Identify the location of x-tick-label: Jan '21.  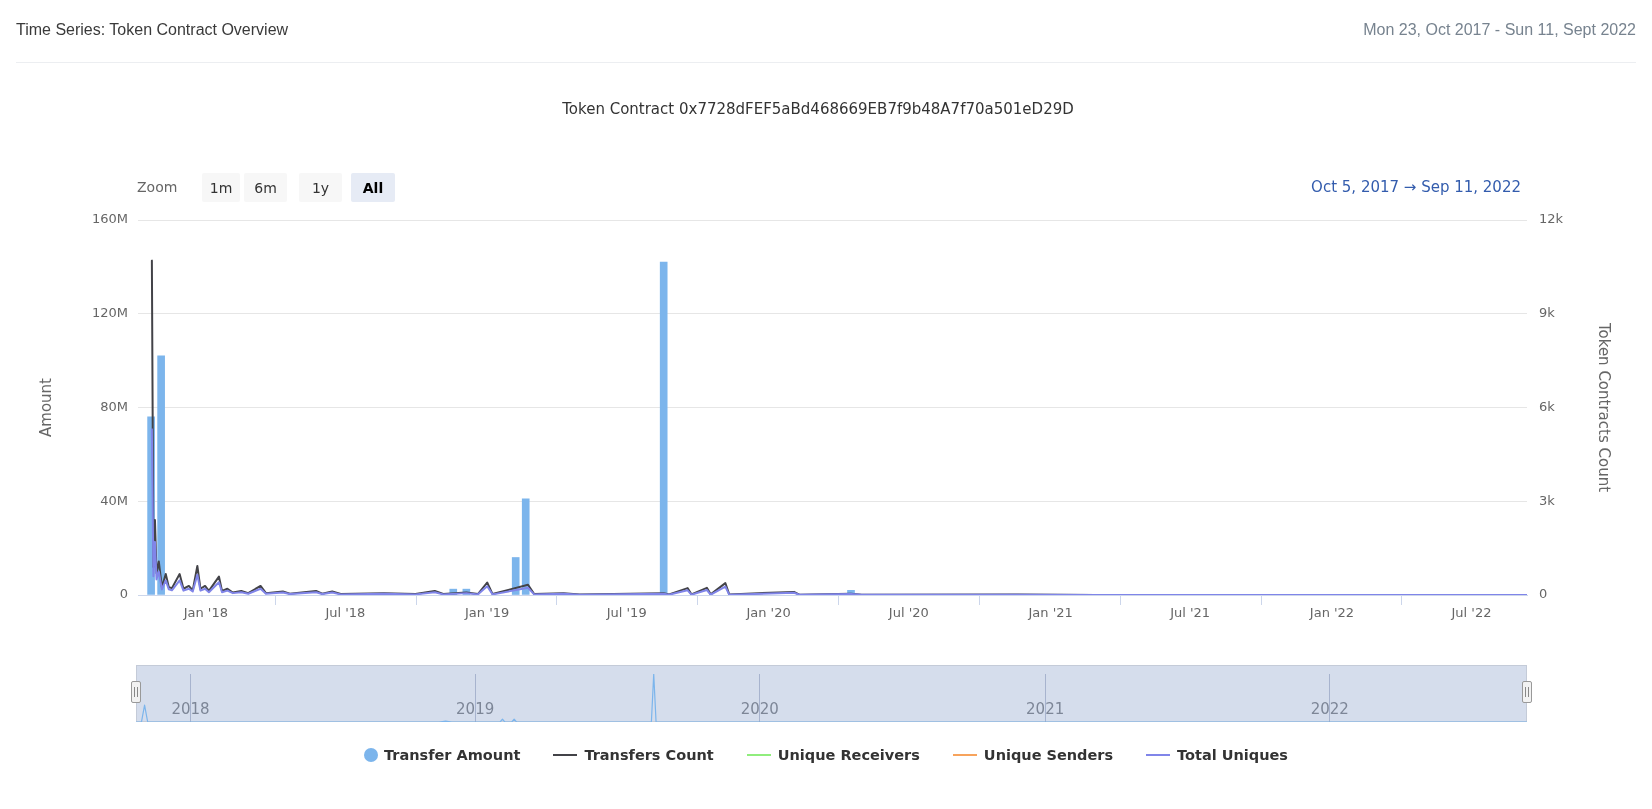
(1050, 613).